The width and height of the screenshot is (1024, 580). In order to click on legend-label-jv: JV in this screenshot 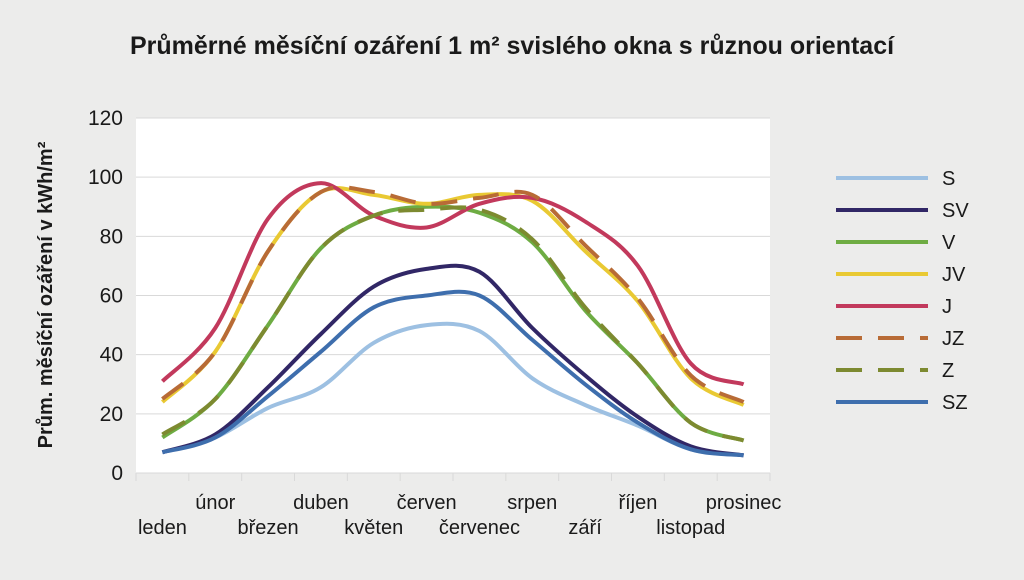, I will do `click(954, 275)`.